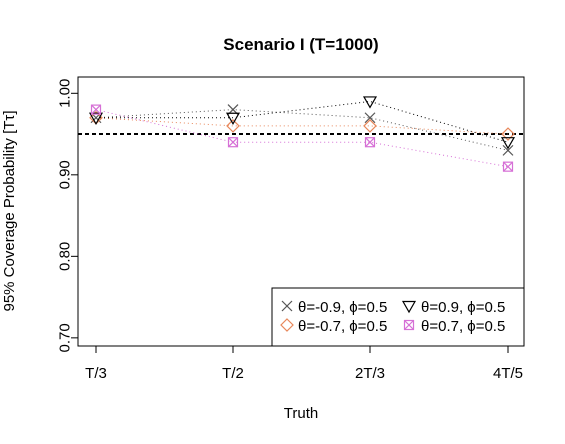  Describe the element at coordinates (65, 256) in the screenshot. I see `y-tick-label: 0.80` at that location.